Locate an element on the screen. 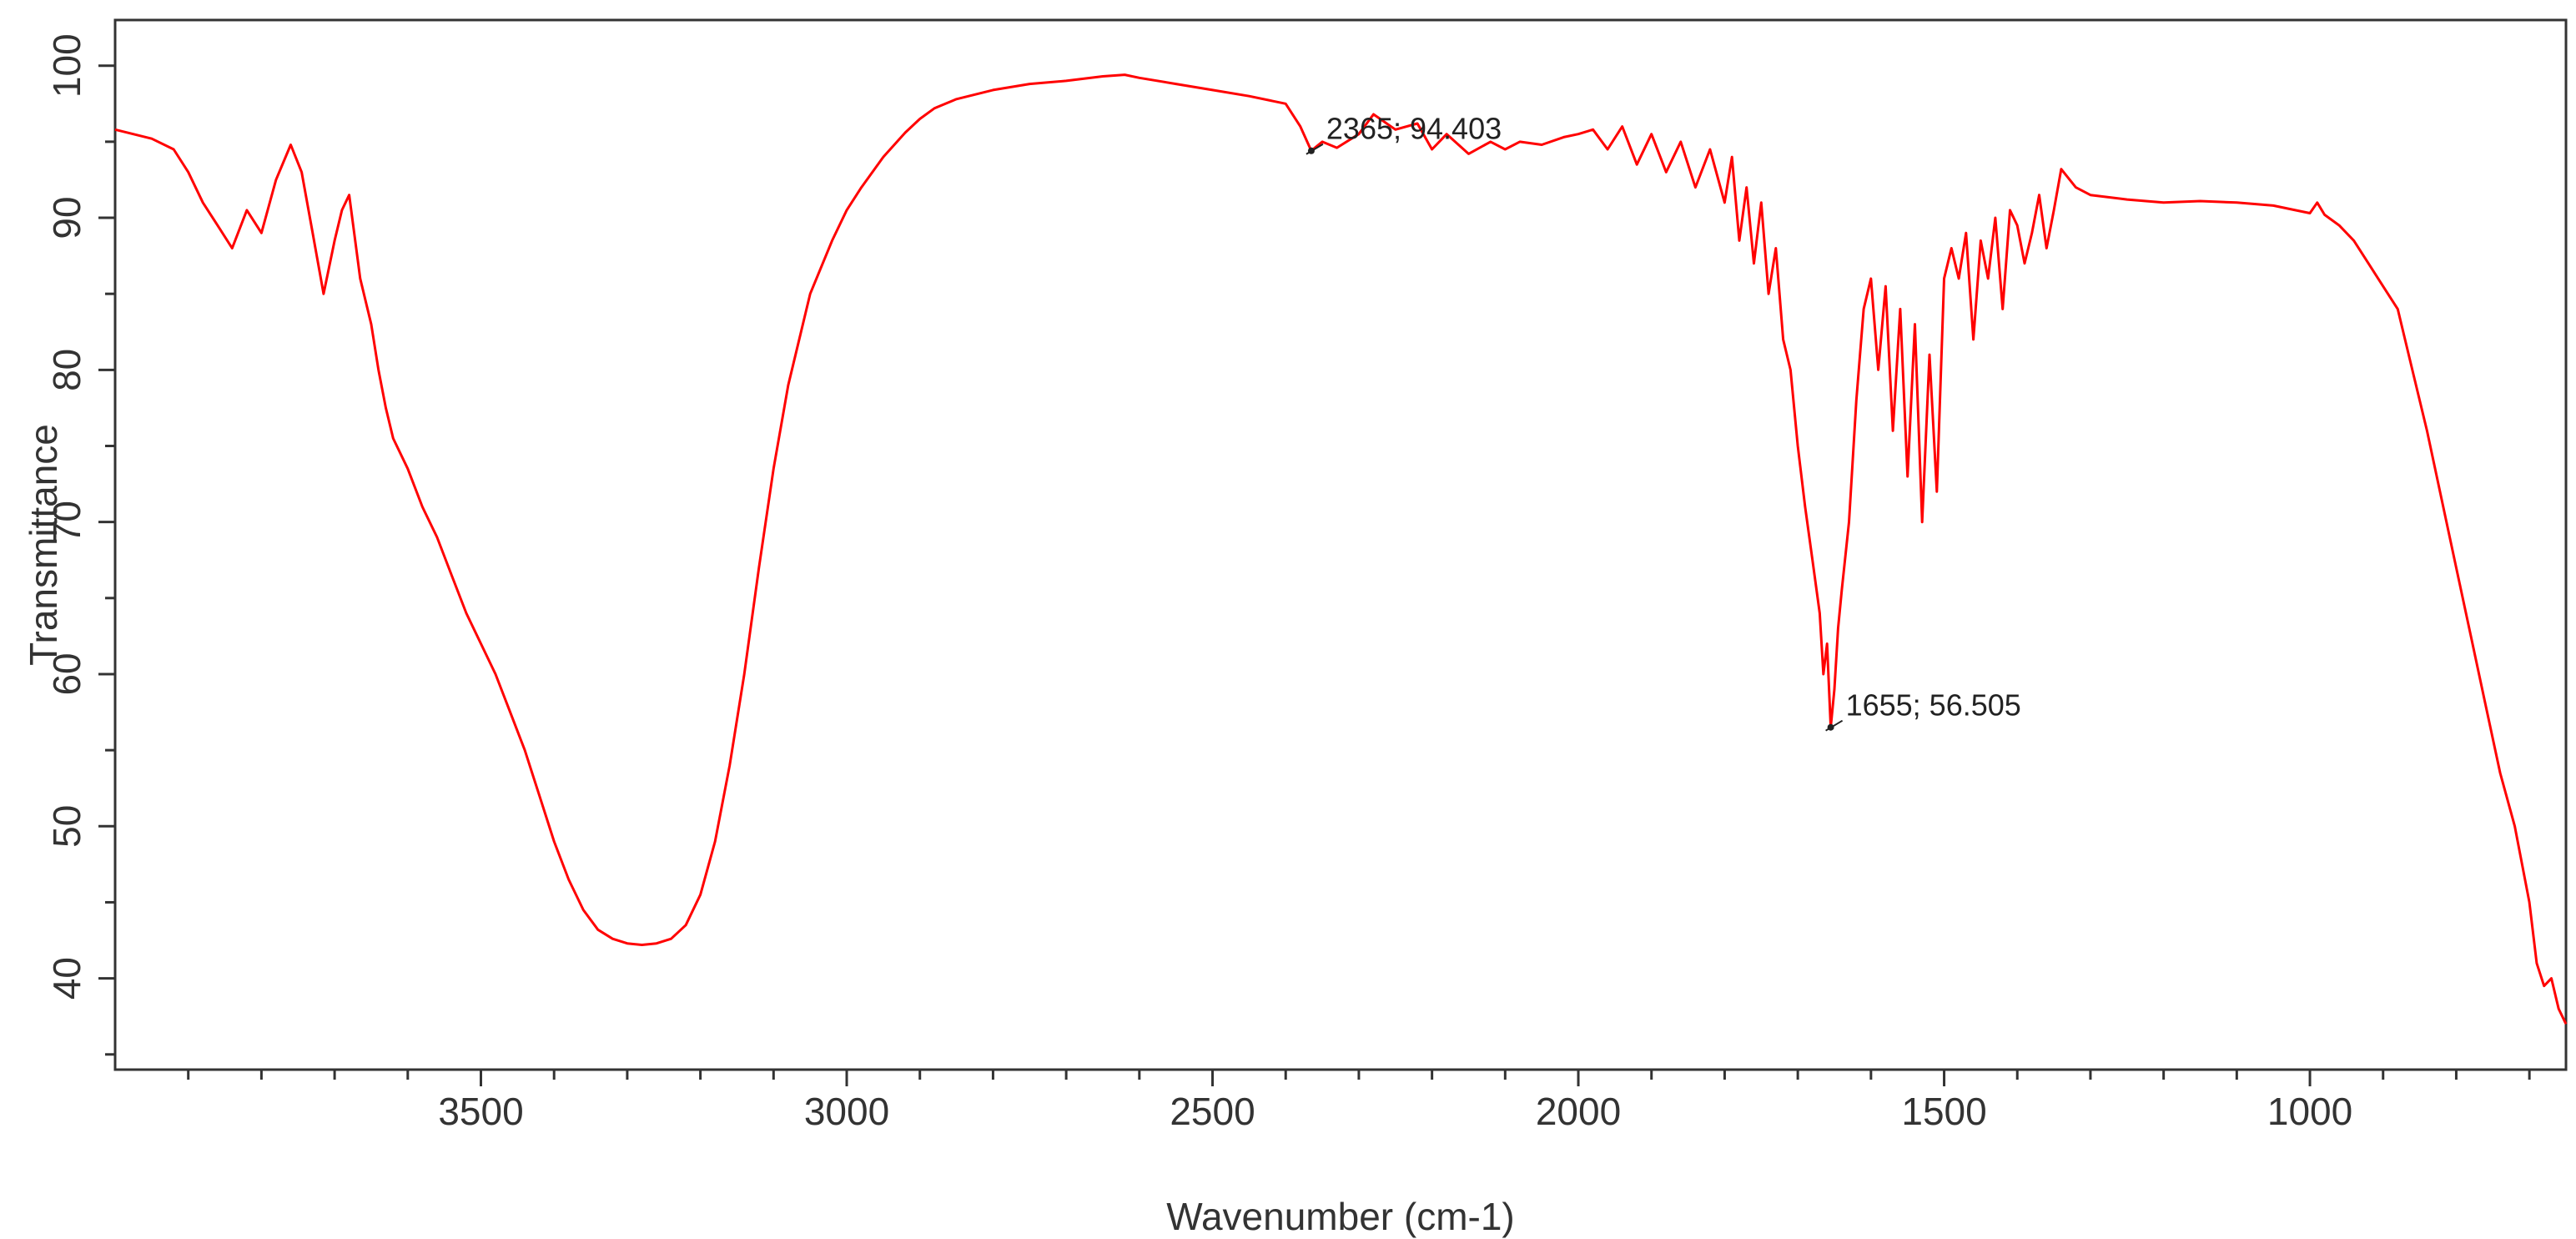 This screenshot has height=1239, width=2576. annotation-layer: 2365; 94.403 1655; 56.505 is located at coordinates (1663, 422).